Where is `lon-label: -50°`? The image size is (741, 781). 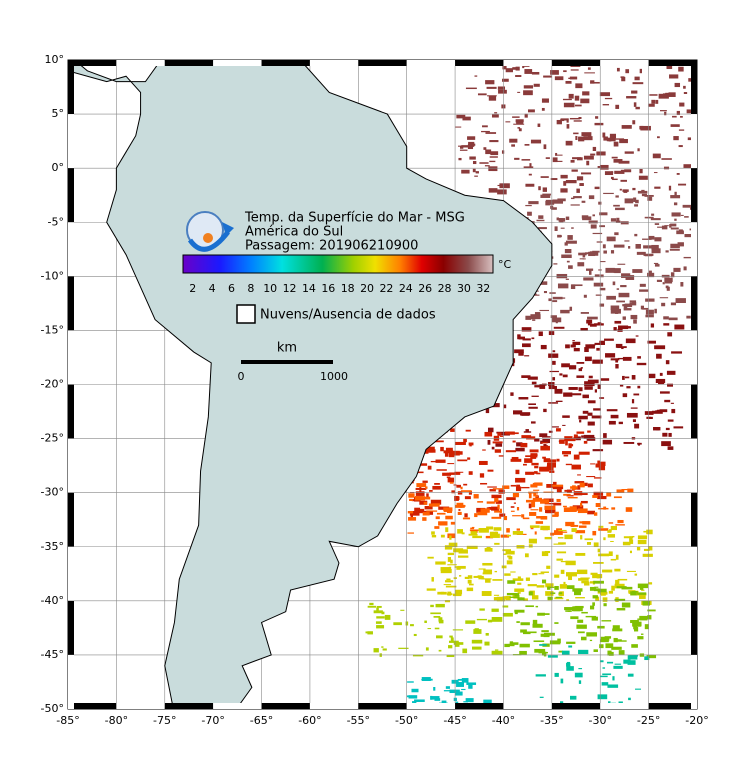
lon-label: -50° is located at coordinates (406, 720).